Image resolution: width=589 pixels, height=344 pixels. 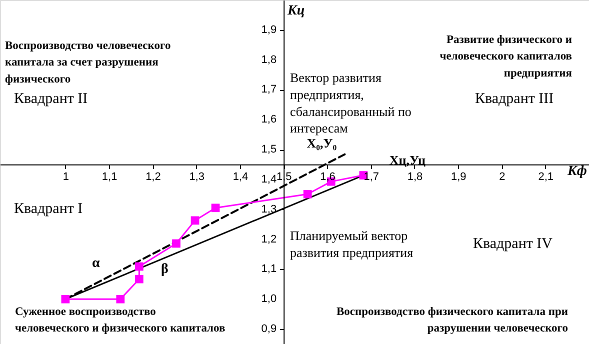 What do you see at coordinates (506, 57) in the screenshot?
I see `annotation: Развитие физического и человеческого капиталов предприятия` at bounding box center [506, 57].